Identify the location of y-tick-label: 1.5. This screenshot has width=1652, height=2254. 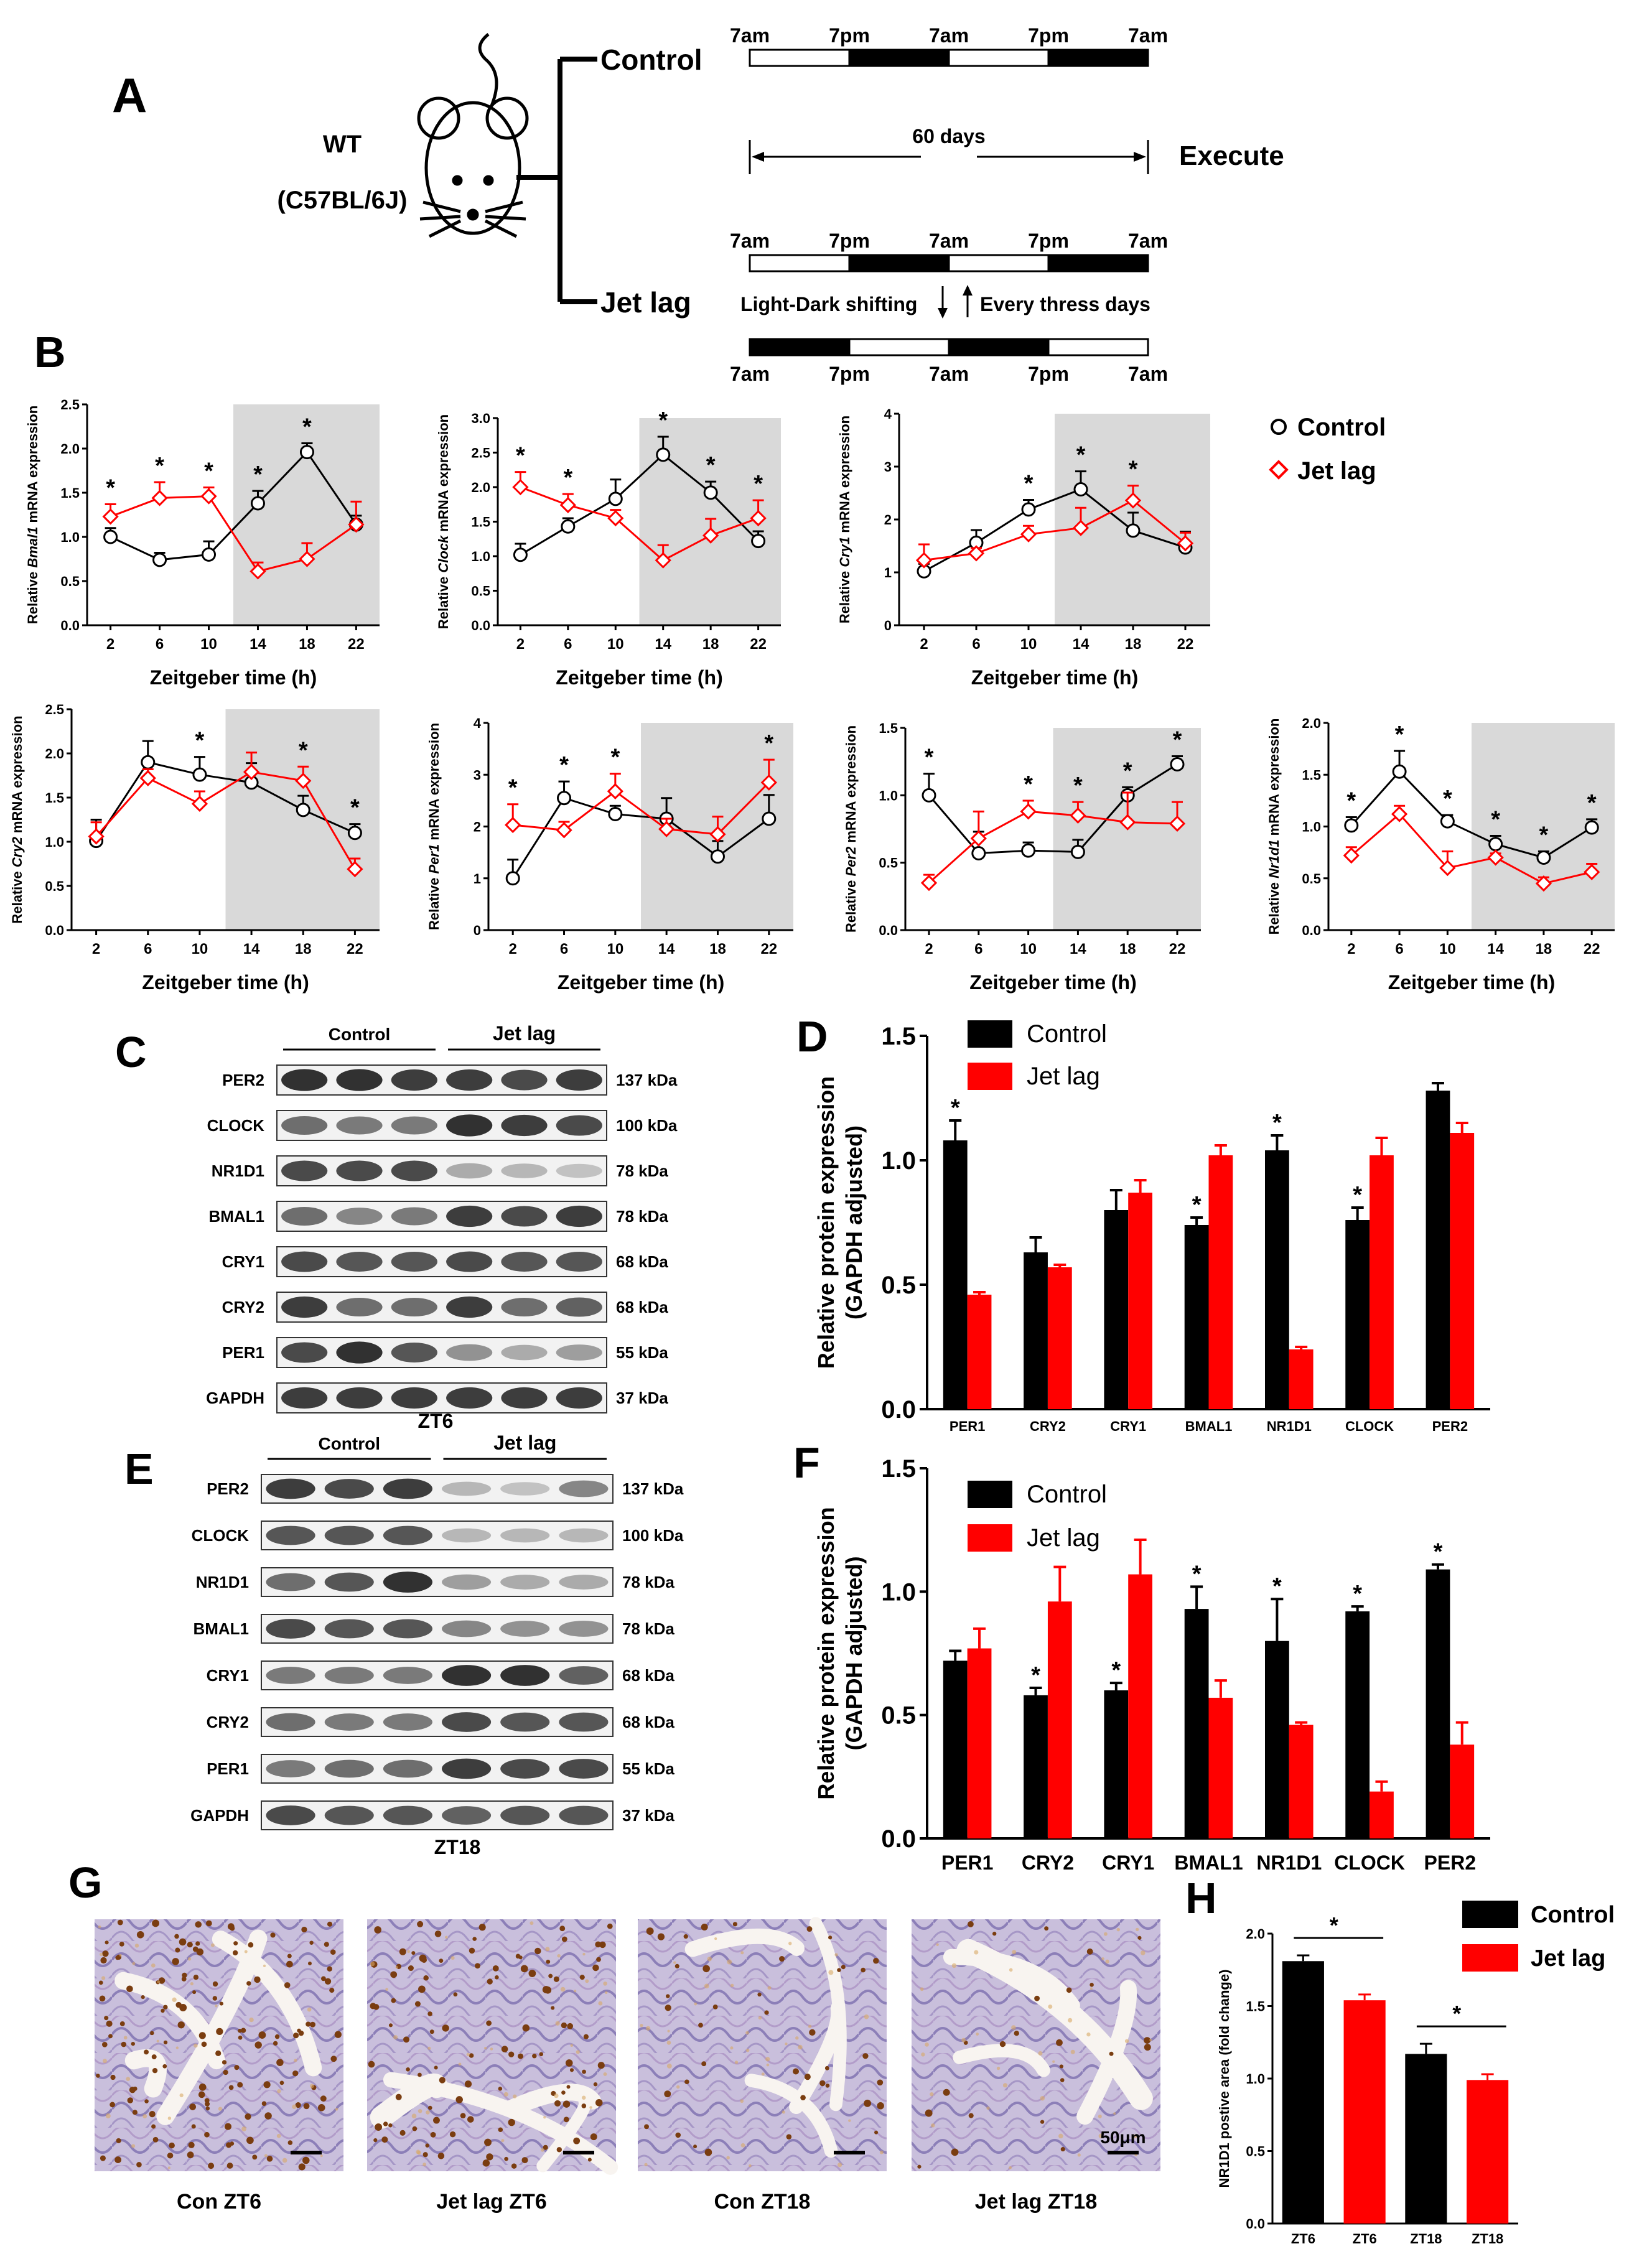
(70, 493).